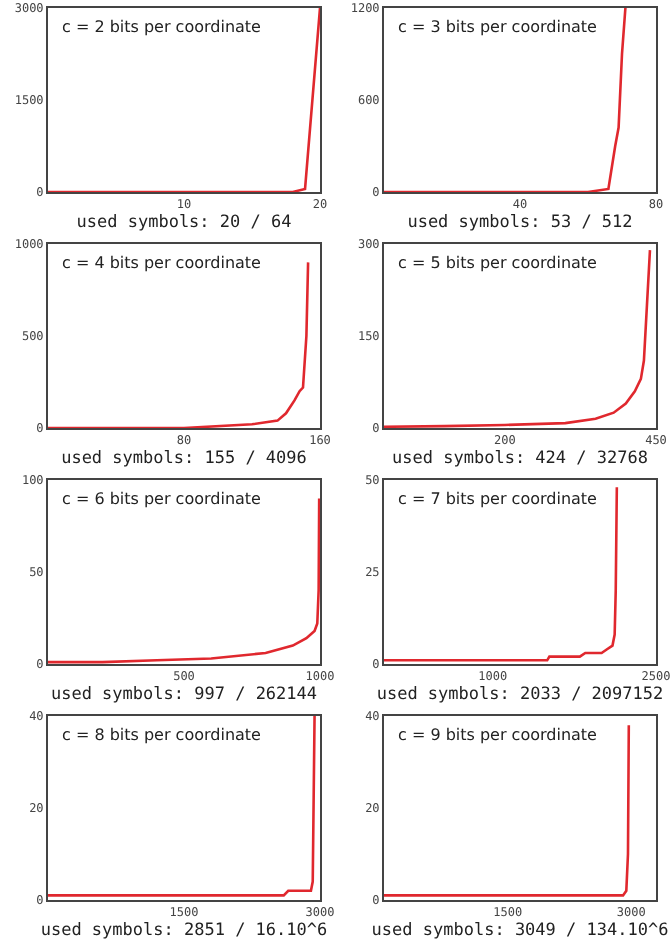  What do you see at coordinates (498, 27) in the screenshot?
I see `text: c = 3 bits per coordinate` at bounding box center [498, 27].